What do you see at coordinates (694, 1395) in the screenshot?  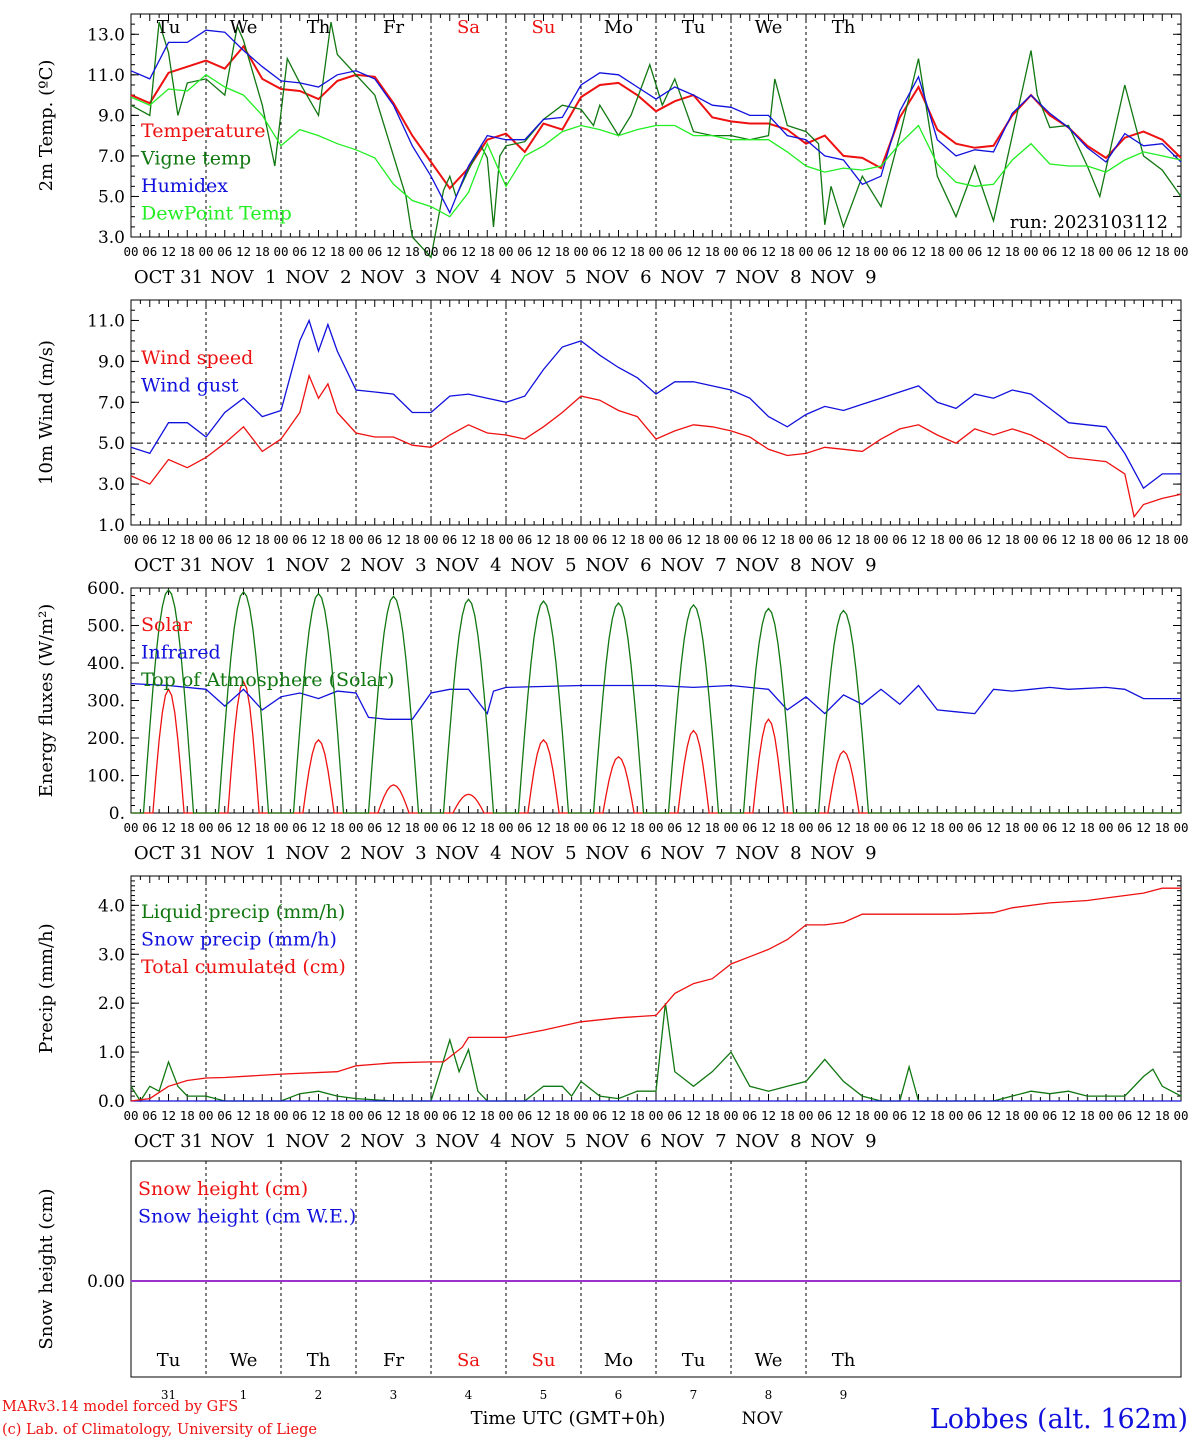 I see `day-number: 7` at bounding box center [694, 1395].